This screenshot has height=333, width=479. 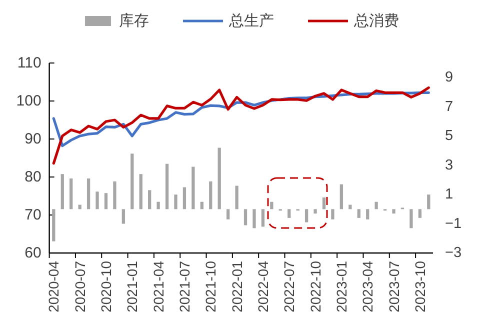 What do you see at coordinates (376, 21) in the screenshot?
I see `legend-label: 总消费` at bounding box center [376, 21].